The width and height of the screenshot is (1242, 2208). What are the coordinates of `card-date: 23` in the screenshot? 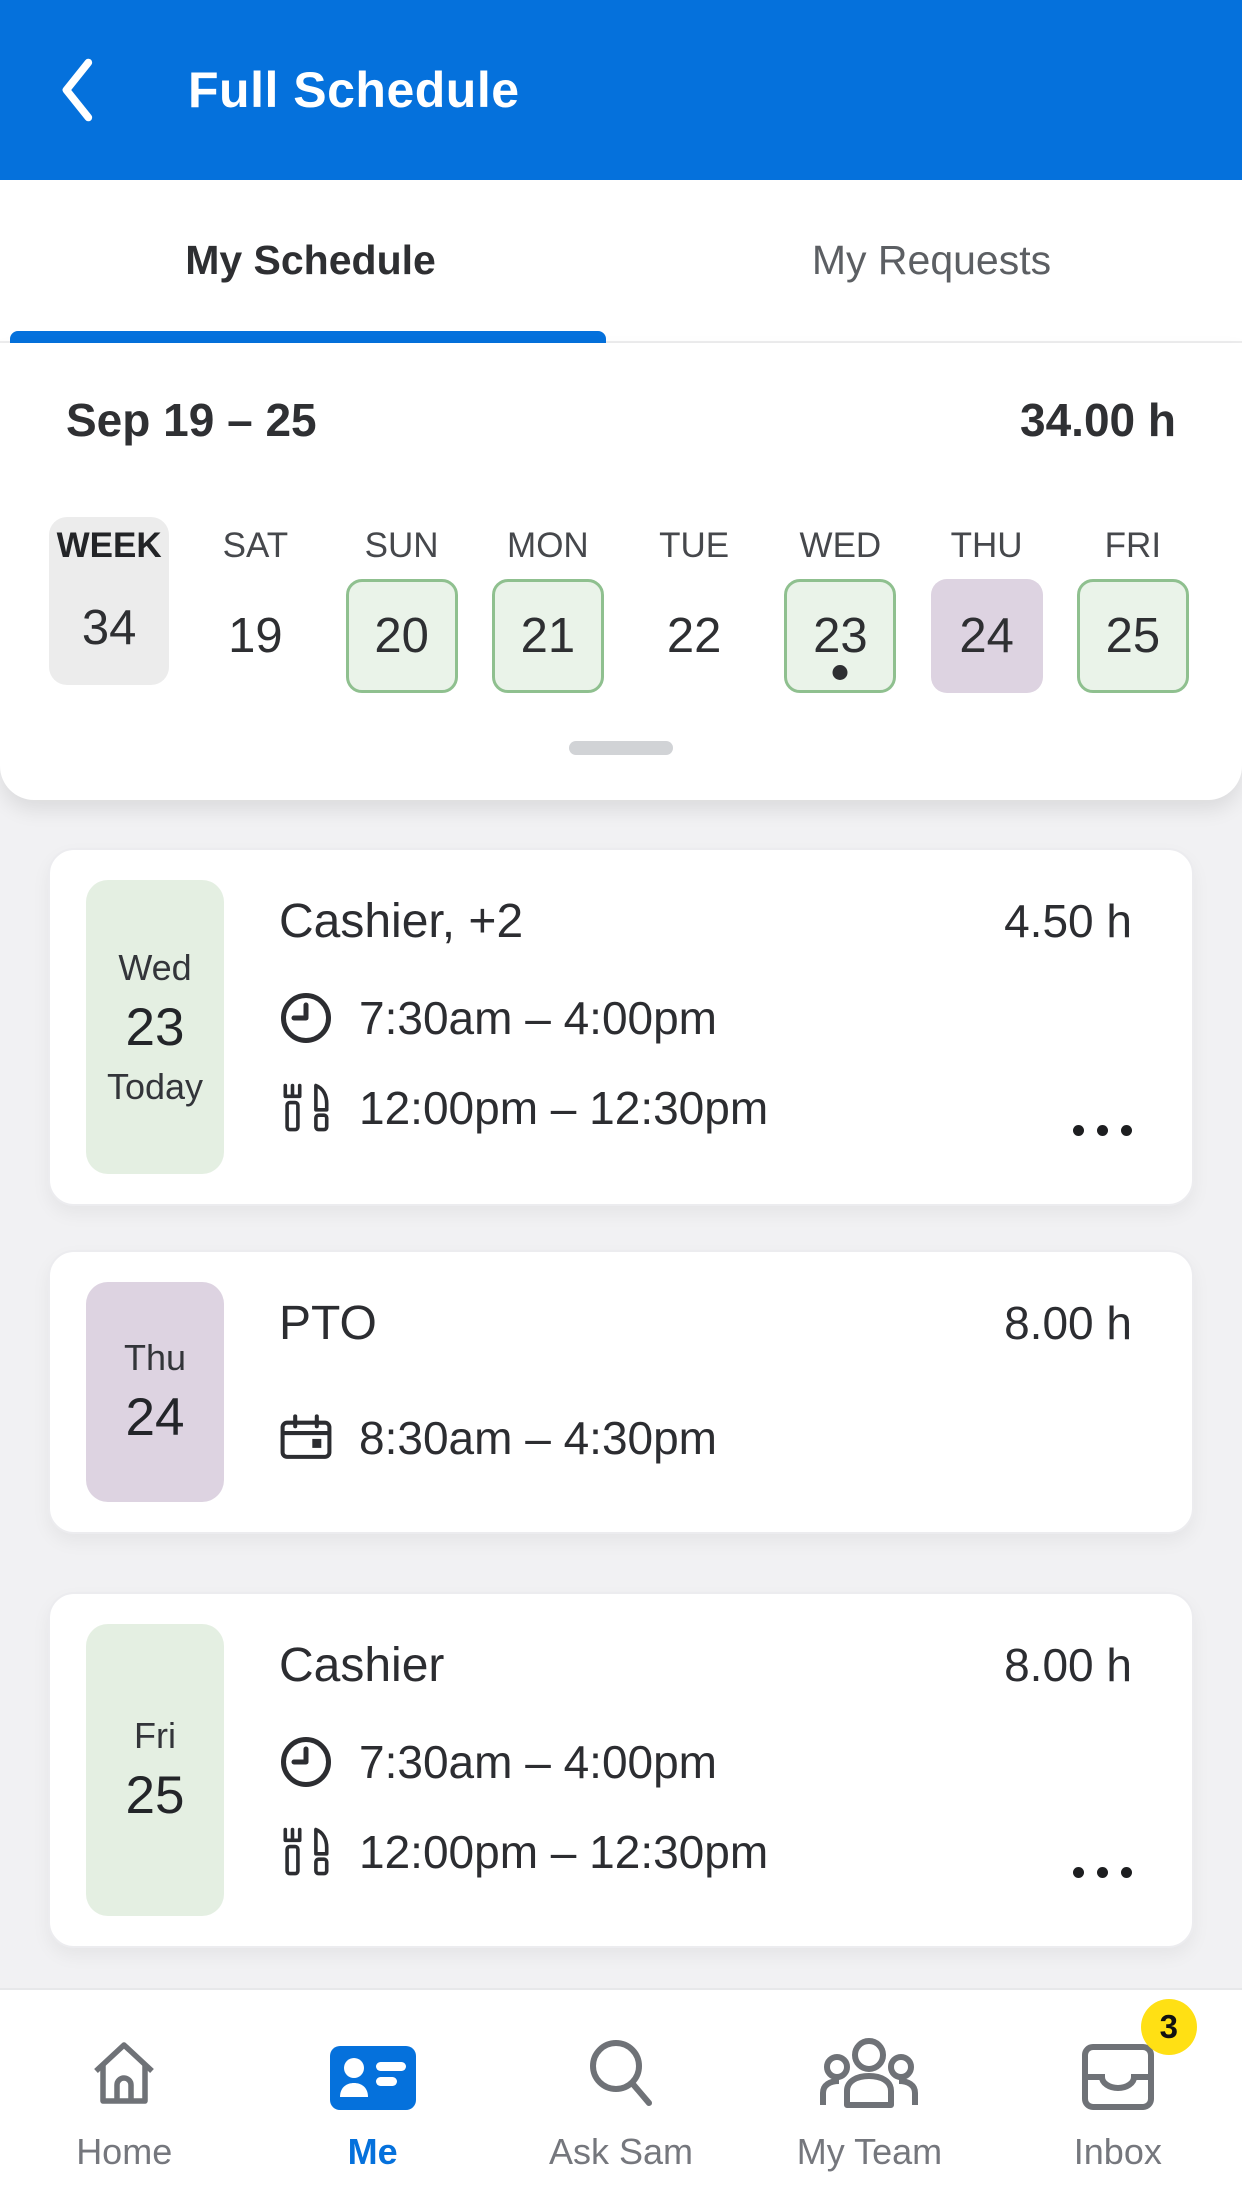 It's located at (155, 1027).